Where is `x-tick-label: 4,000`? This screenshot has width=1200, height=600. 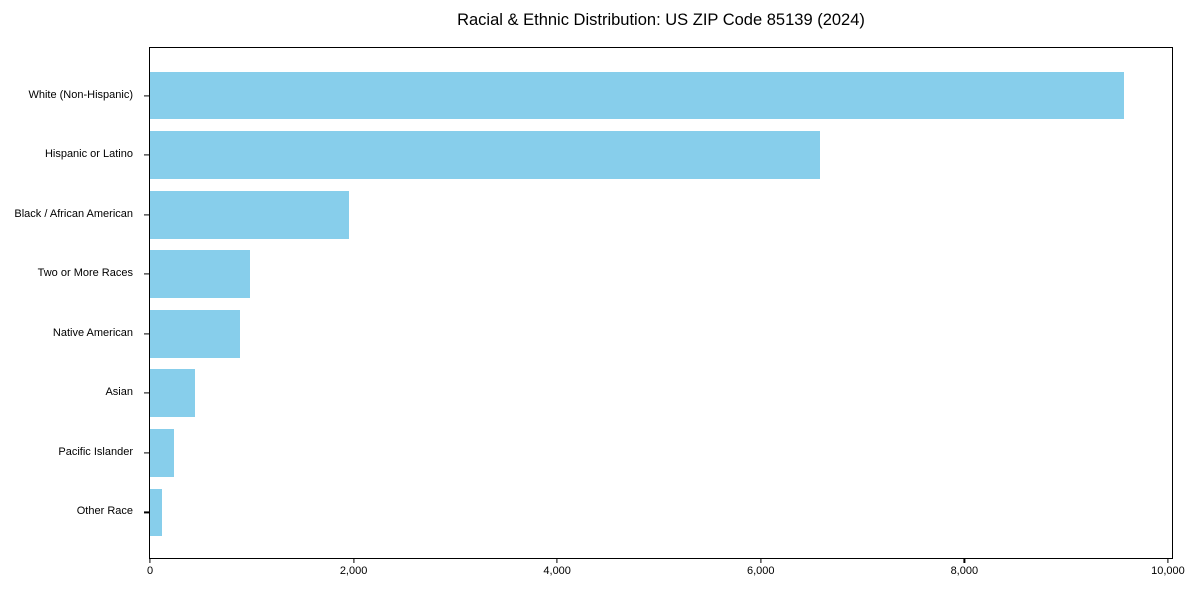 x-tick-label: 4,000 is located at coordinates (557, 571).